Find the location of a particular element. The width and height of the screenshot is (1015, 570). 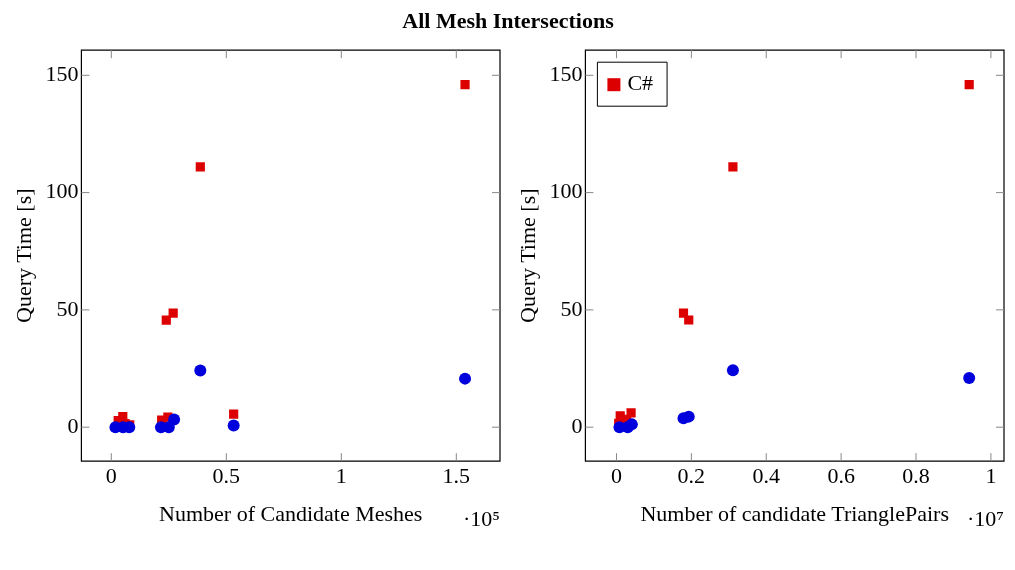

legend-label: C# is located at coordinates (640, 82).